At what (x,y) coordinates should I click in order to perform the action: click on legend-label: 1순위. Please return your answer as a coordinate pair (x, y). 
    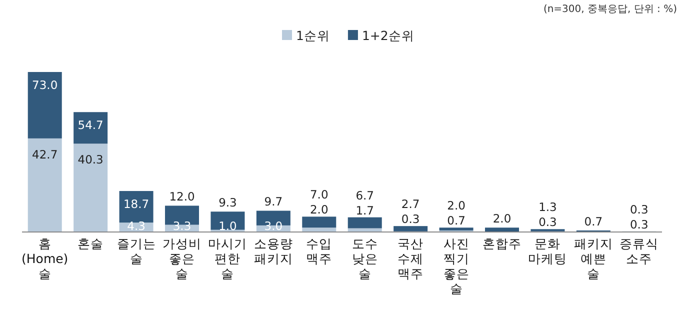
    Looking at the image, I should click on (313, 35).